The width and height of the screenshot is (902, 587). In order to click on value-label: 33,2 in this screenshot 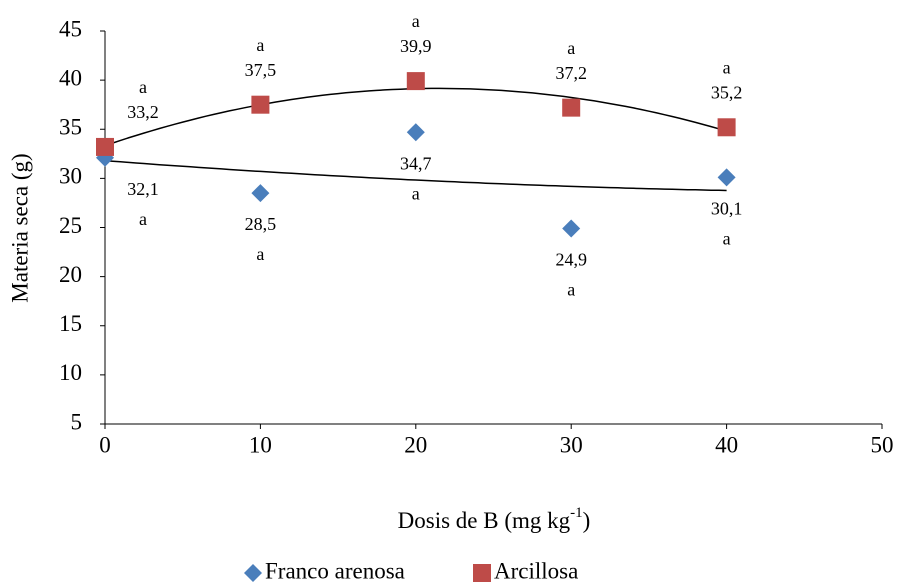, I will do `click(143, 112)`.